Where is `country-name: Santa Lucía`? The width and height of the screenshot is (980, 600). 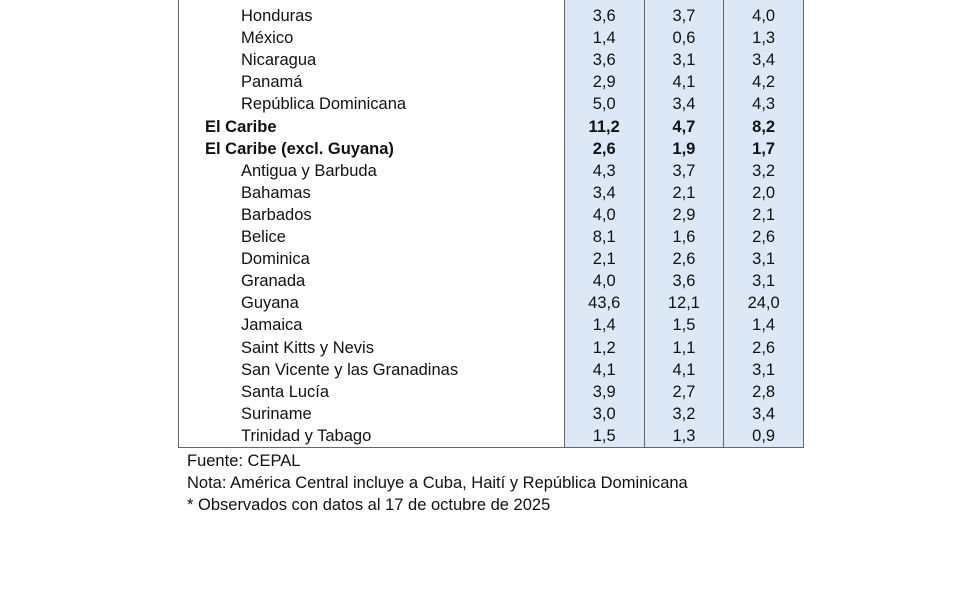 country-name: Santa Lucía is located at coordinates (285, 391).